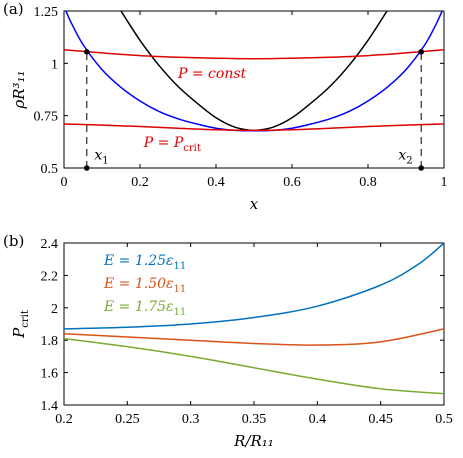 This screenshot has height=458, width=463. What do you see at coordinates (212, 74) in the screenshot?
I see `annotation-0: P = const` at bounding box center [212, 74].